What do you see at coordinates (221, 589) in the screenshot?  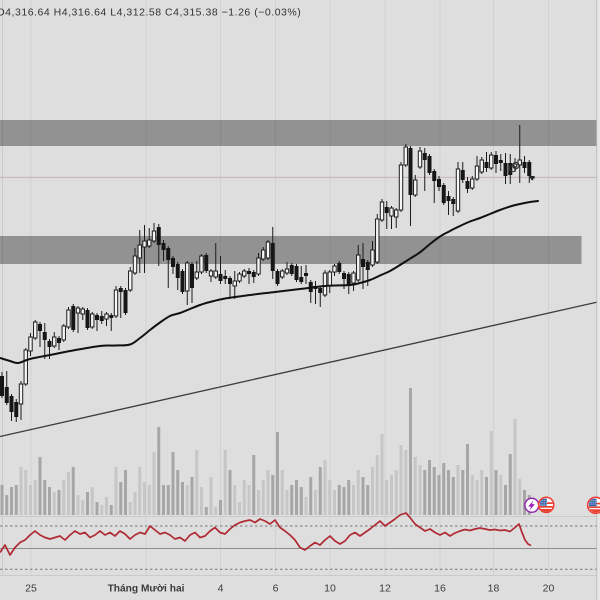 I see `svg-text: 4` at bounding box center [221, 589].